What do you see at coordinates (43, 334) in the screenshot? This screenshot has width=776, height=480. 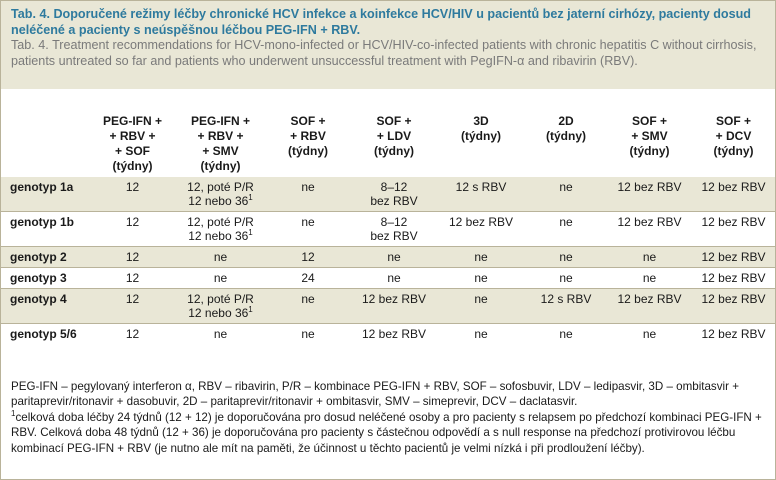 I see `row-label-genotype: genotyp 5/6` at bounding box center [43, 334].